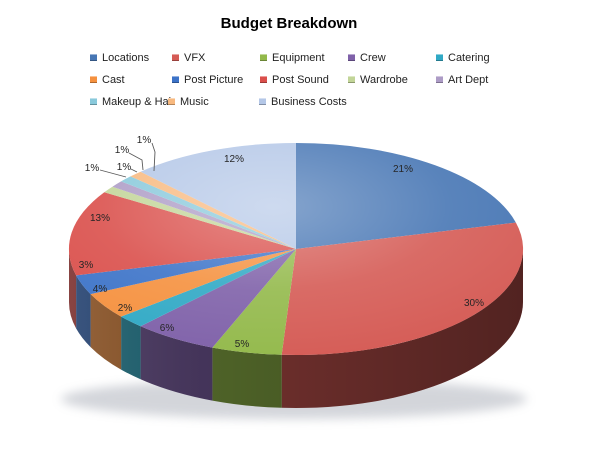  I want to click on legend-swatch-post-picture, so click(175, 79).